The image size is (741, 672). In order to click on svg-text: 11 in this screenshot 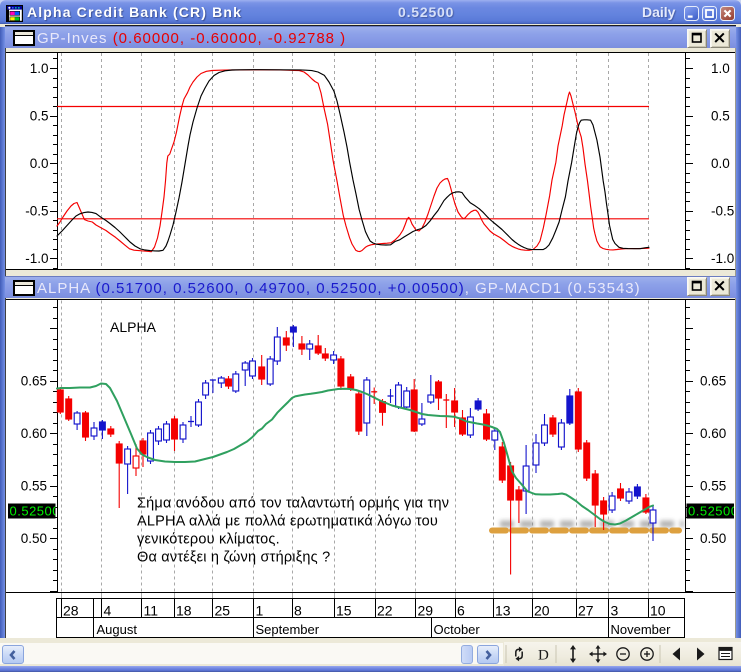, I will do `click(151, 611)`.